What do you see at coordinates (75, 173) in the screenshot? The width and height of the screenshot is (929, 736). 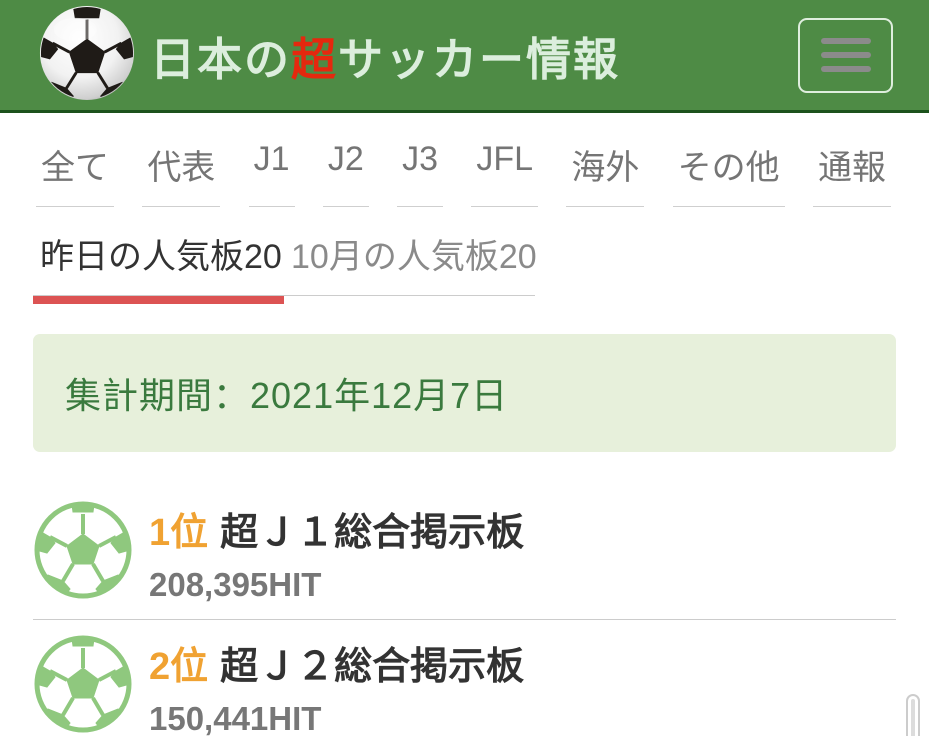 I see `nav-tab-all: 全て` at bounding box center [75, 173].